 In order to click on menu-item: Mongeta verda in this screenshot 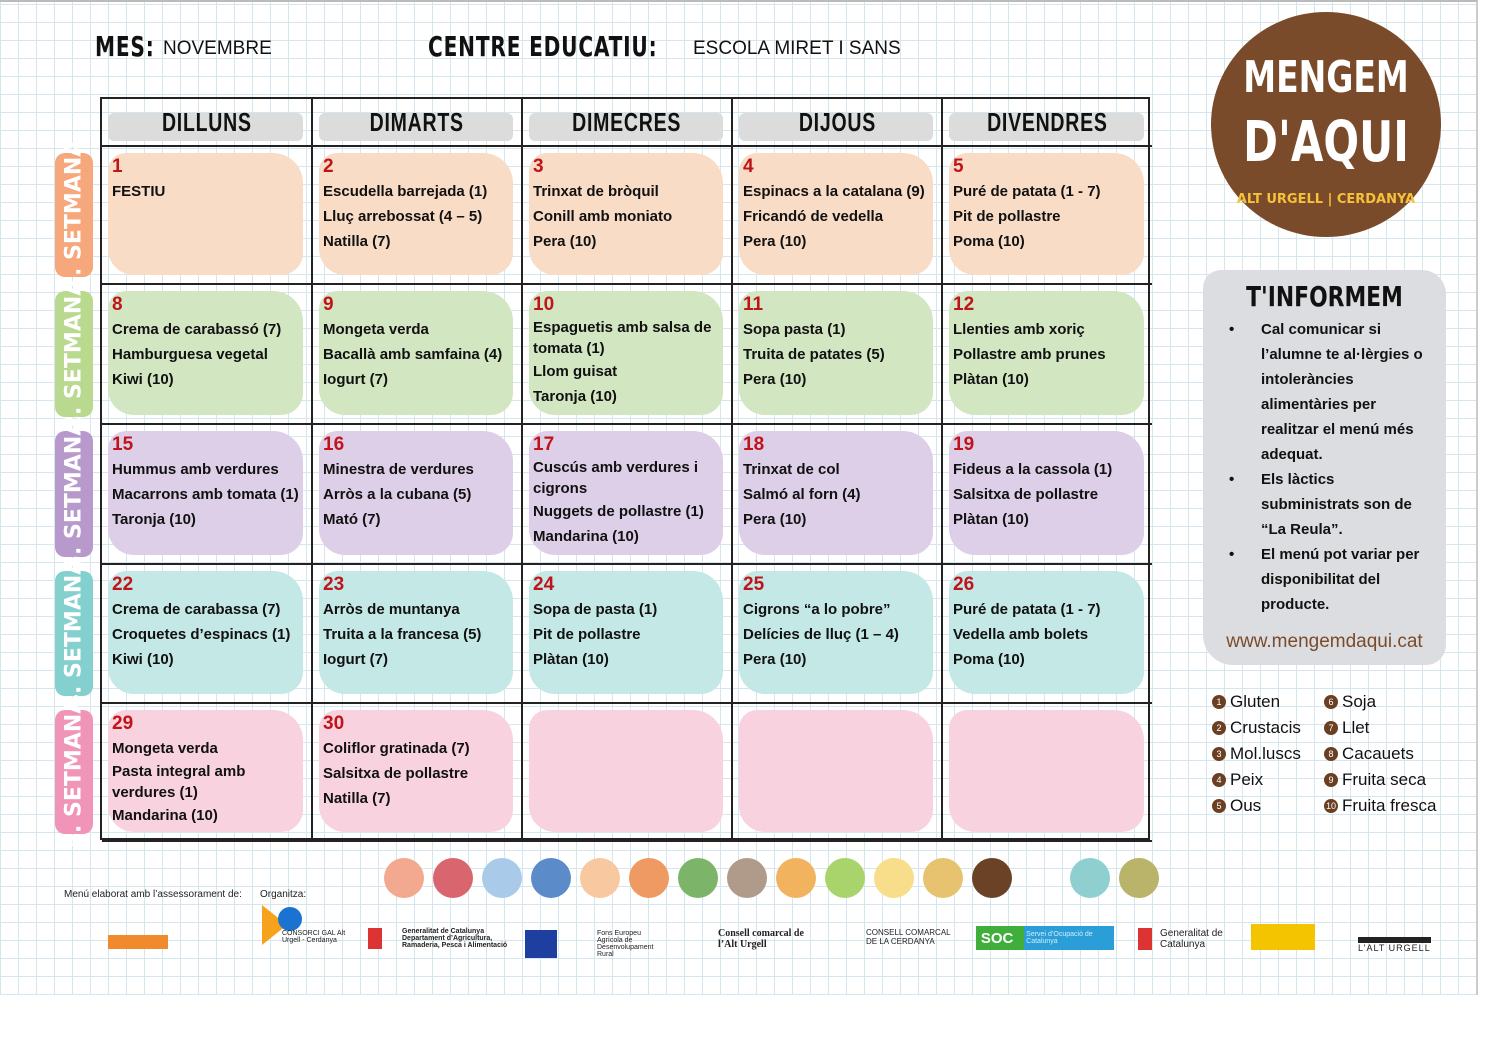, I will do `click(165, 748)`.